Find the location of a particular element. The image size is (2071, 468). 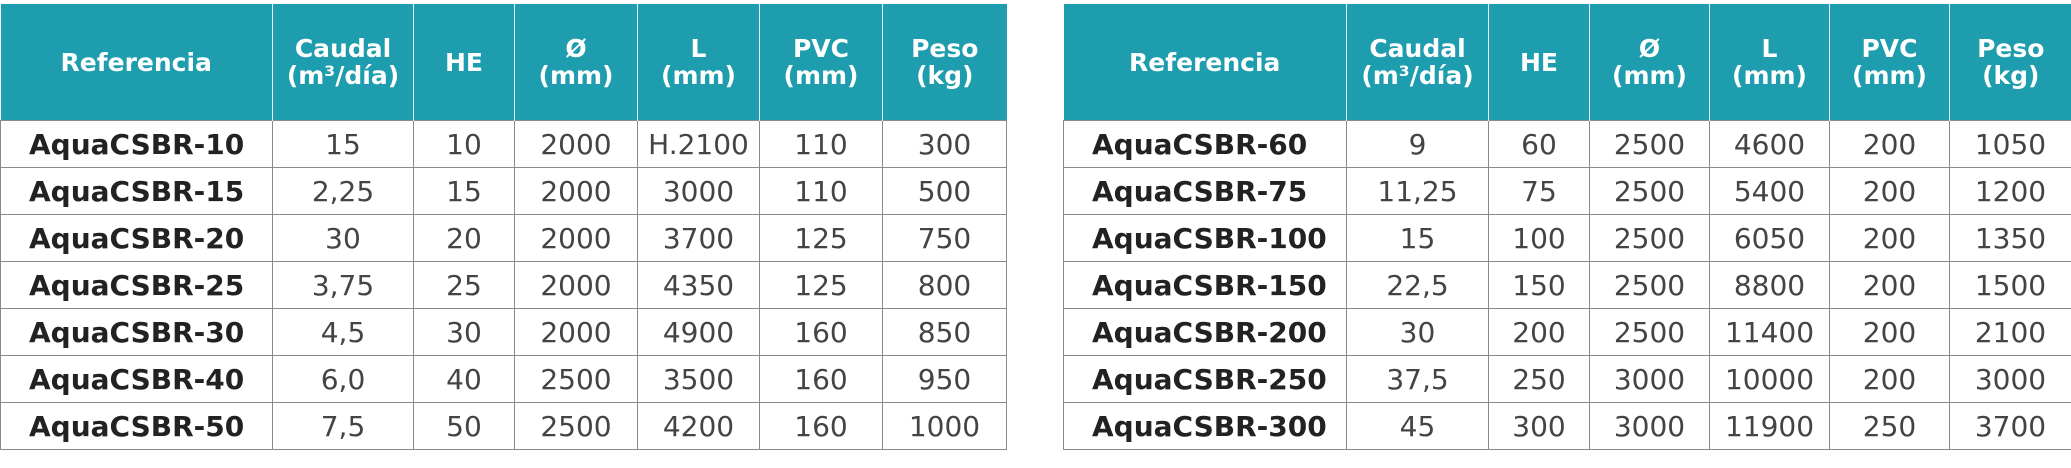

cell: 25 is located at coordinates (464, 285).